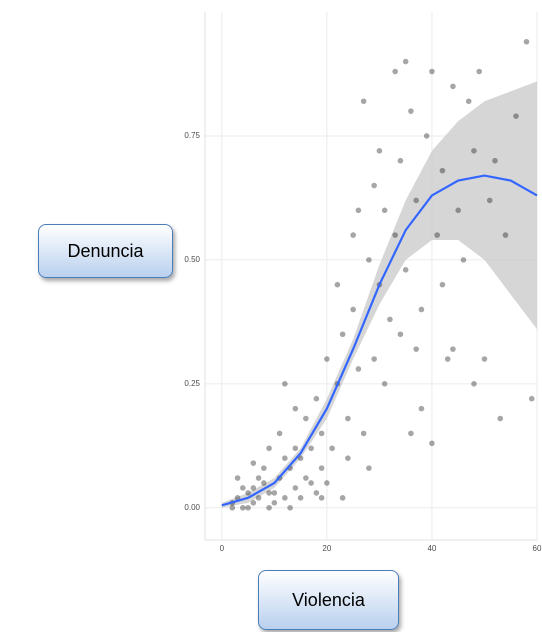 This screenshot has width=542, height=632. Describe the element at coordinates (326, 548) in the screenshot. I see `x-tick-label: 20` at that location.